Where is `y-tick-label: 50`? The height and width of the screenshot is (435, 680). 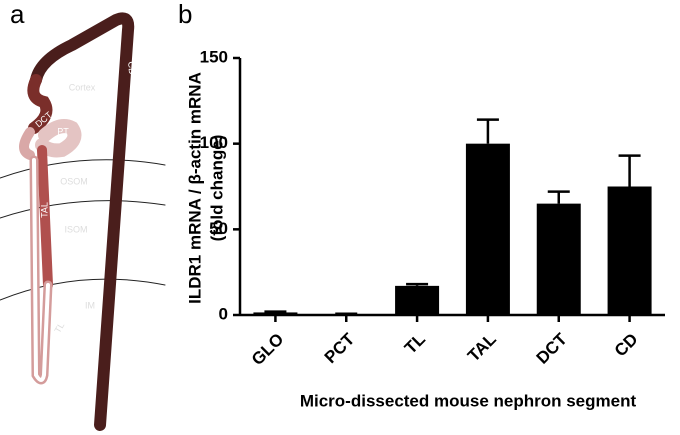
y-tick-label: 50 is located at coordinates (218, 228).